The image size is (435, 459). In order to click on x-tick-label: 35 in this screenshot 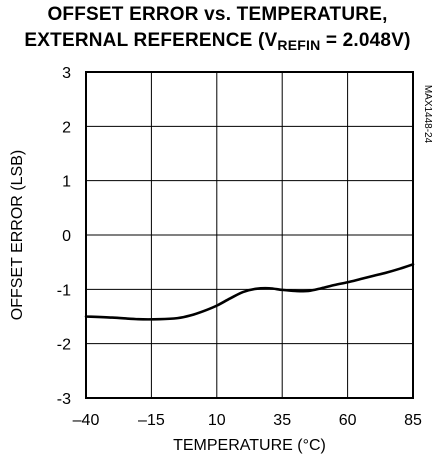, I will do `click(282, 420)`.